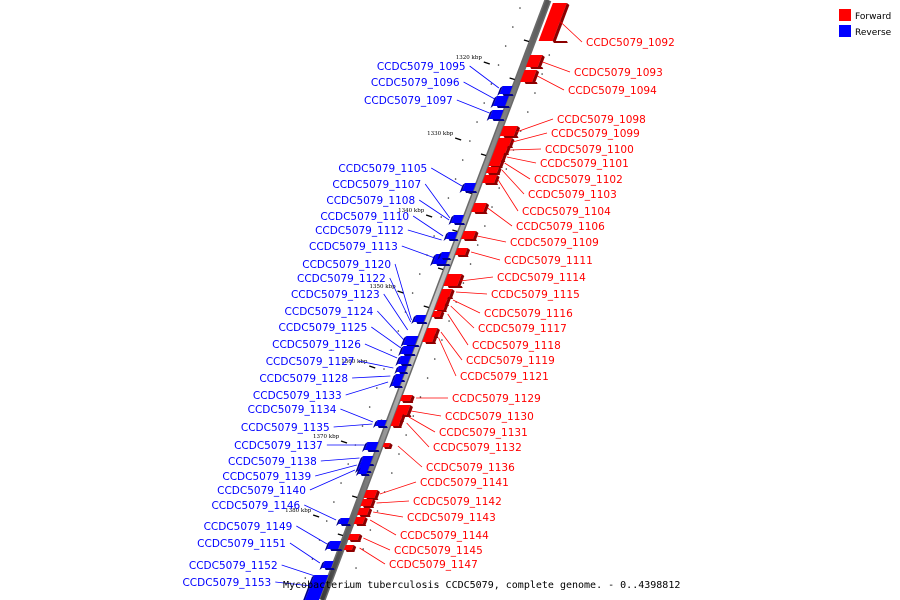  I want to click on reverse-gene-label: CCDC5079_1095, so click(421, 67).